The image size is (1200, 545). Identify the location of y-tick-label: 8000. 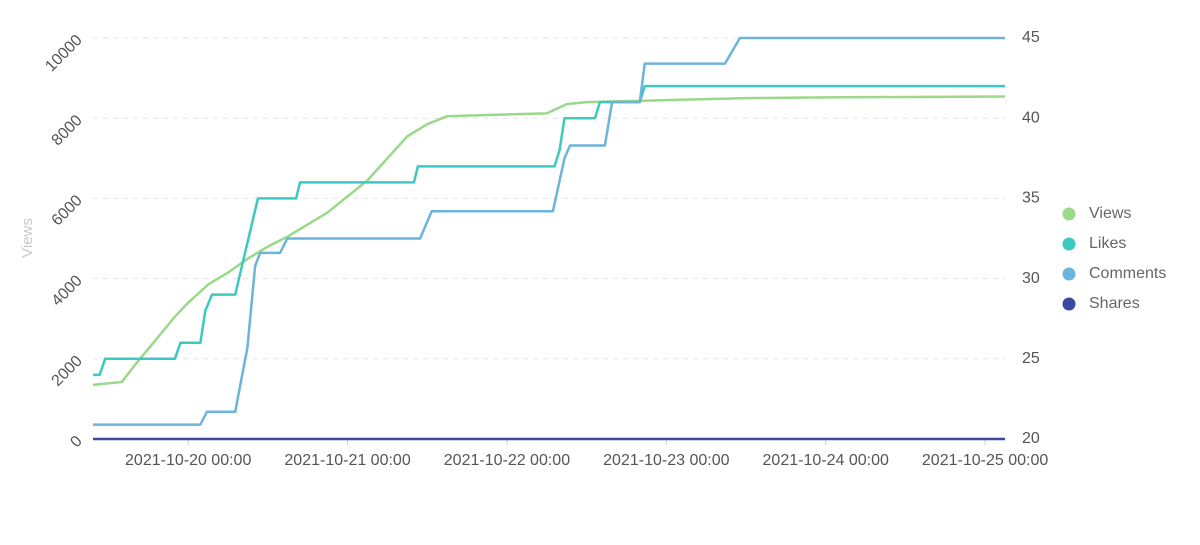
(67, 130).